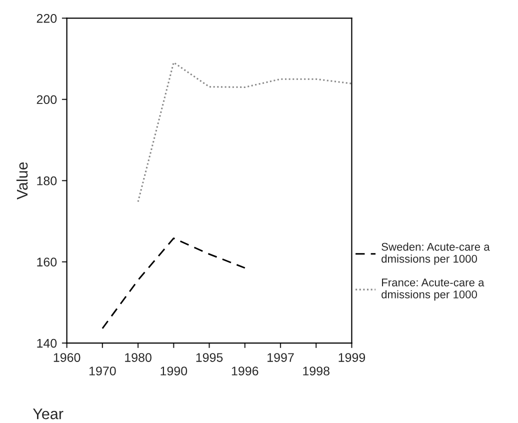 This screenshot has height=423, width=518. Describe the element at coordinates (47, 181) in the screenshot. I see `y-tick-label: 180` at that location.